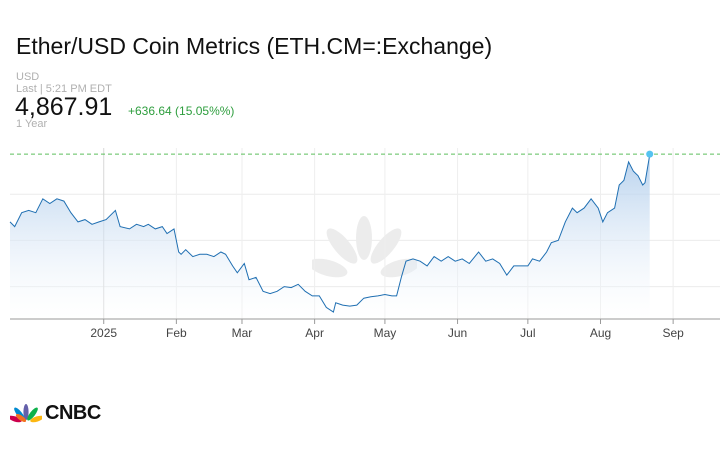  What do you see at coordinates (527, 333) in the screenshot?
I see `x-tick-label: Jul` at bounding box center [527, 333].